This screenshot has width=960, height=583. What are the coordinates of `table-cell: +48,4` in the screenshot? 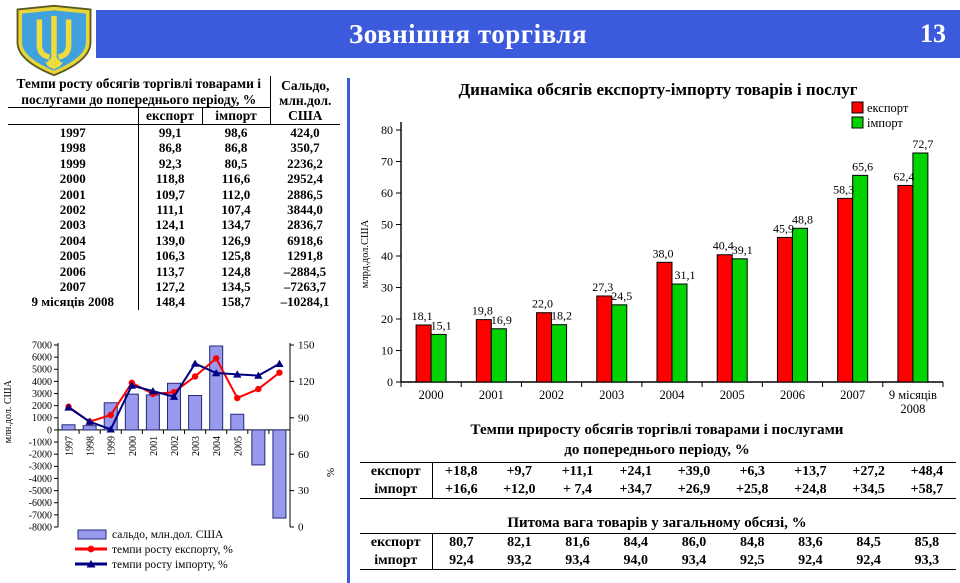 It's located at (926, 471).